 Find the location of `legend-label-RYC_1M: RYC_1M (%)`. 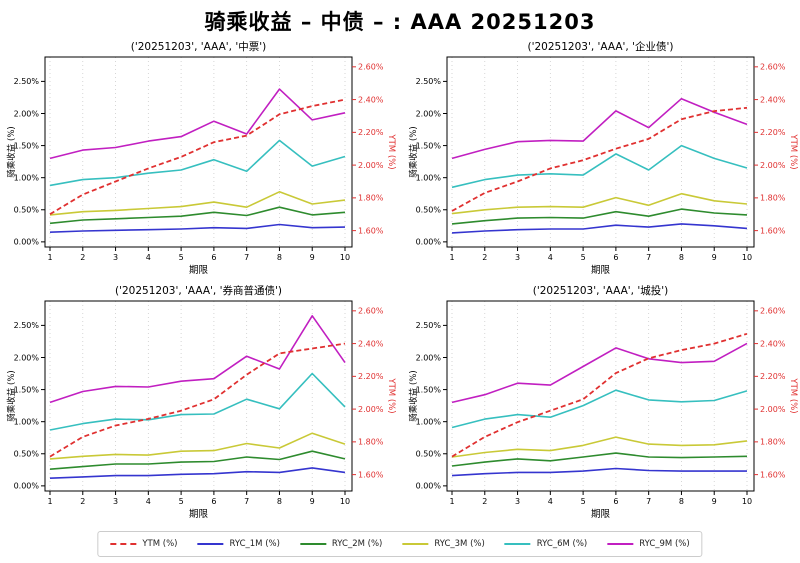

legend-label-RYC_1M: RYC_1M (%) is located at coordinates (254, 544).